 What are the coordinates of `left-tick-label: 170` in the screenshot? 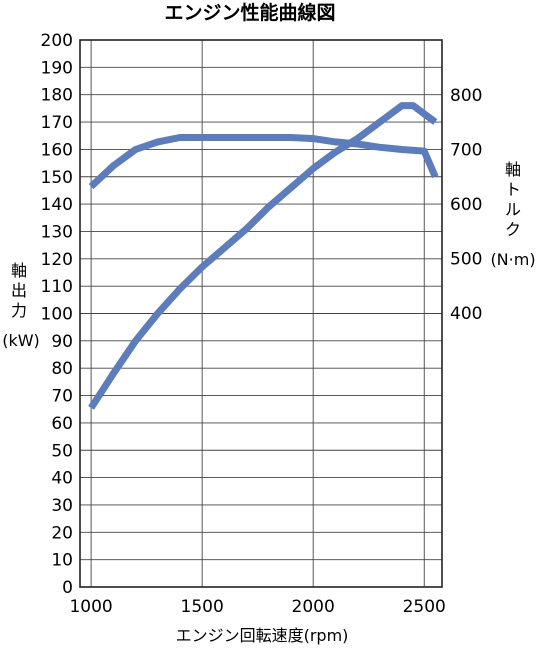 It's located at (57, 123).